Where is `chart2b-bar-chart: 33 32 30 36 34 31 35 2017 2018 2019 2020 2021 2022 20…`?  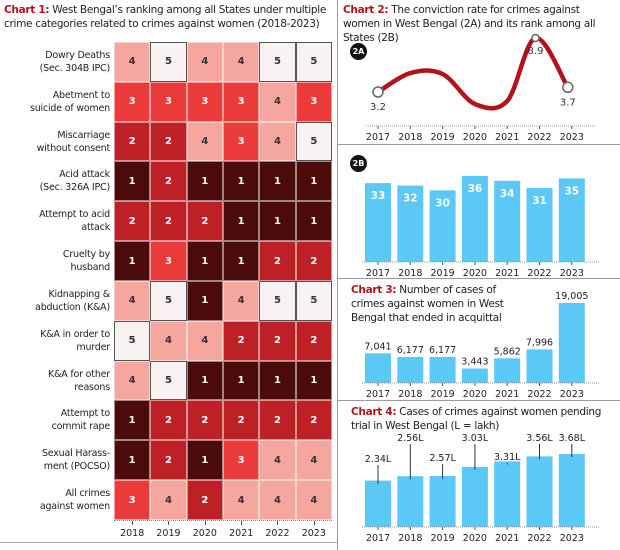 chart2b-bar-chart: 33 32 30 36 34 31 35 2017 2018 2019 2020 2021 2022 20… is located at coordinates (481, 226).